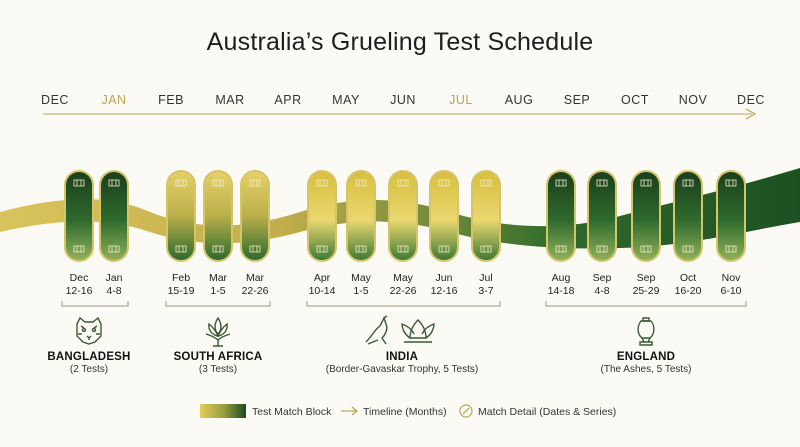  Describe the element at coordinates (731, 290) in the screenshot. I see `match-days: 6-10` at that location.